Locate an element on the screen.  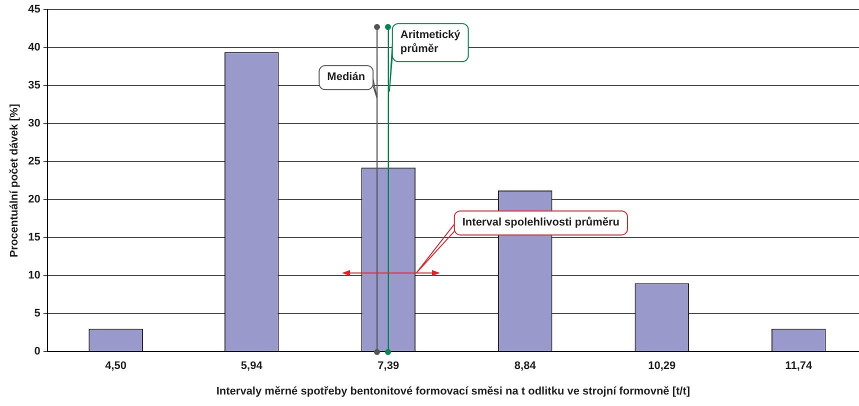
ref-line-label: Medián is located at coordinates (346, 77).